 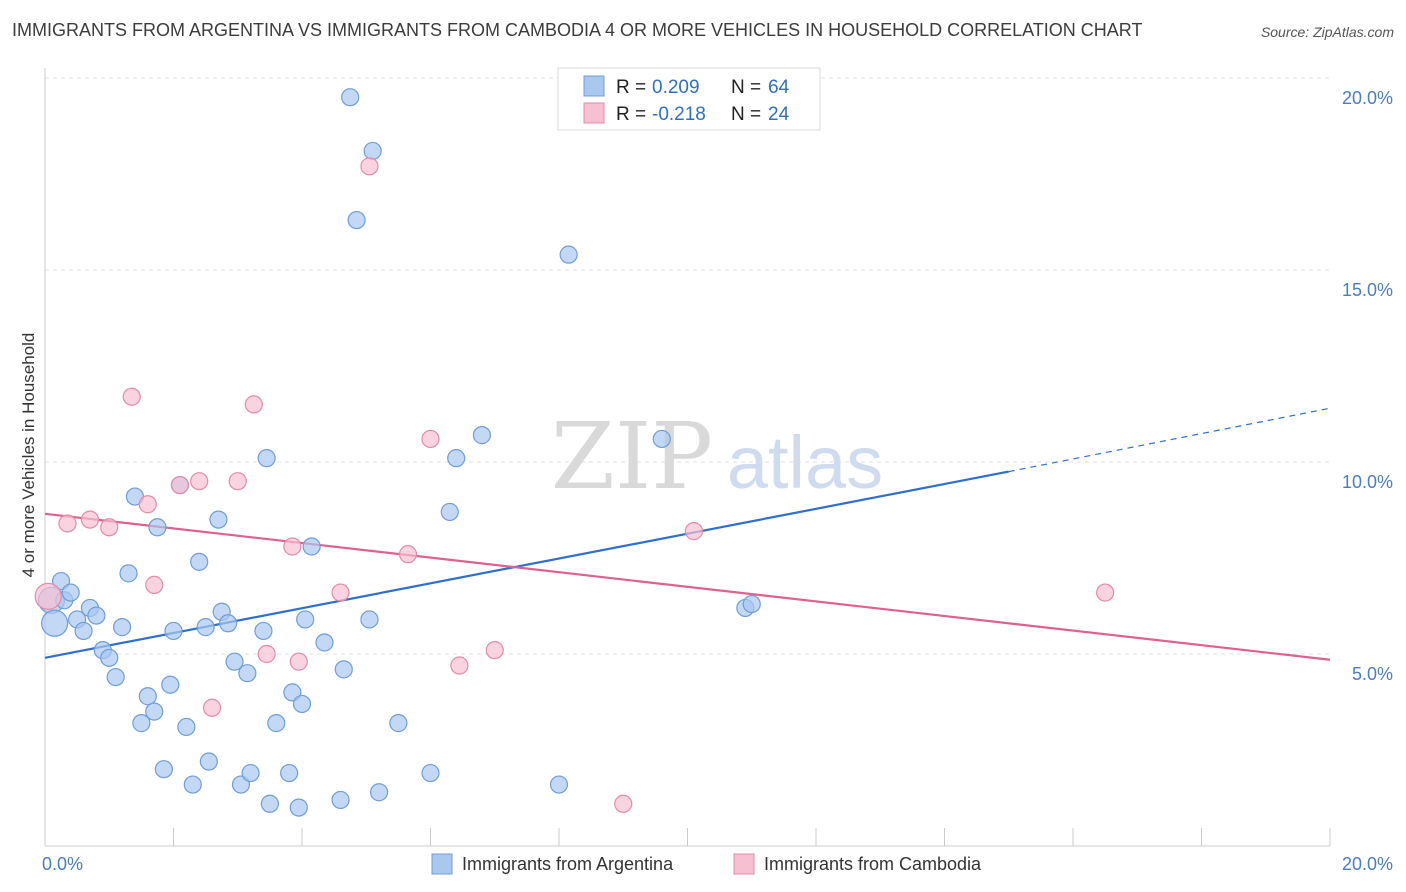 What do you see at coordinates (779, 87) in the screenshot?
I see `legend-n-value-0: 64` at bounding box center [779, 87].